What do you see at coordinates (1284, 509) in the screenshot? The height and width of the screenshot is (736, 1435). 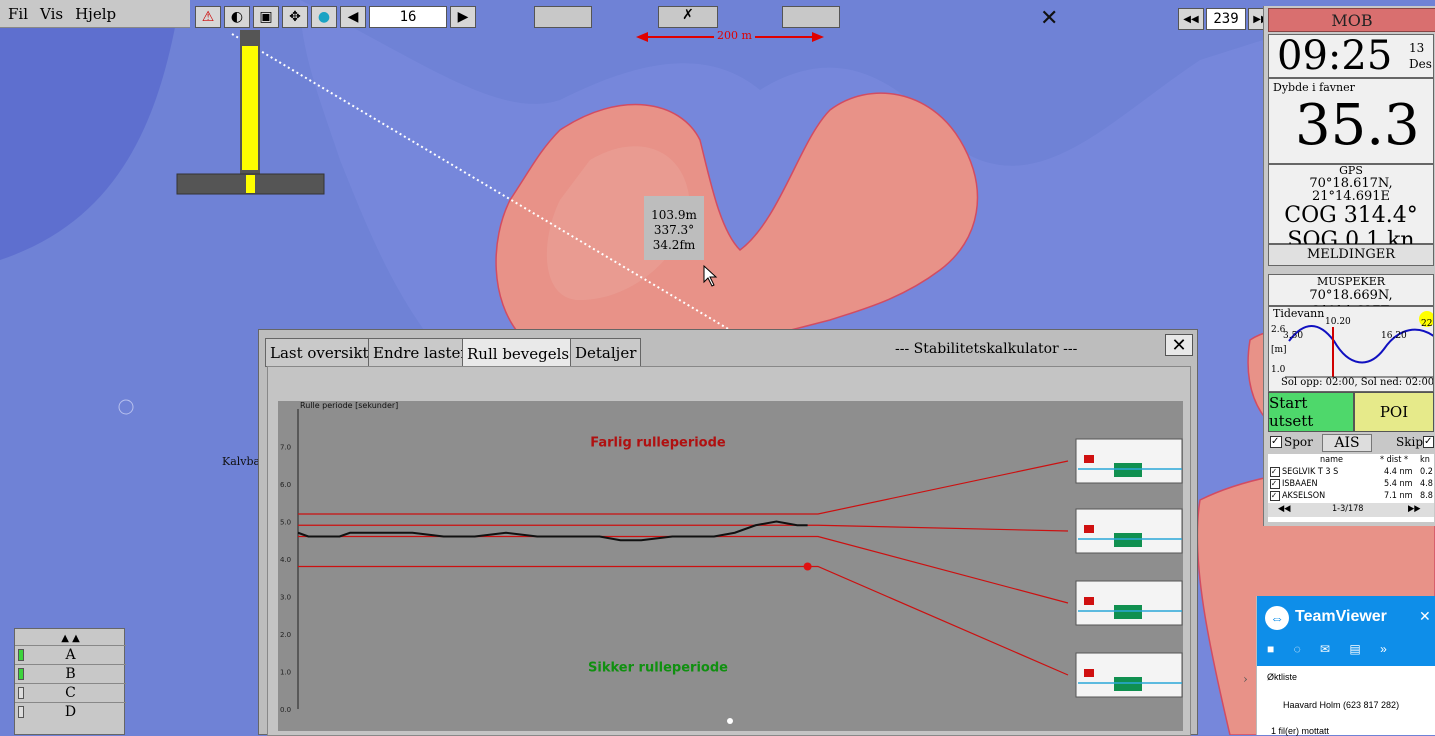 I see `prev-page-icon: ◀◀` at bounding box center [1284, 509].